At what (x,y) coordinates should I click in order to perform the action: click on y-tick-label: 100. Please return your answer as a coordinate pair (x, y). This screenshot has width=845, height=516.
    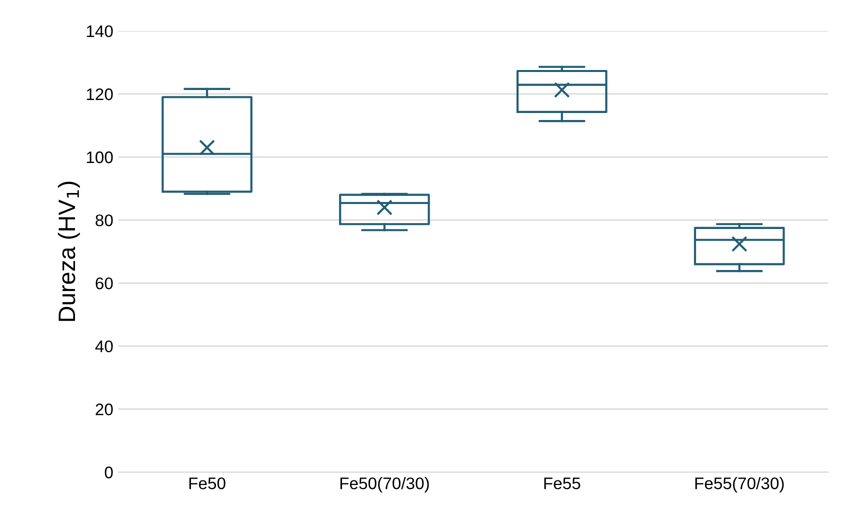
    Looking at the image, I should click on (99, 157).